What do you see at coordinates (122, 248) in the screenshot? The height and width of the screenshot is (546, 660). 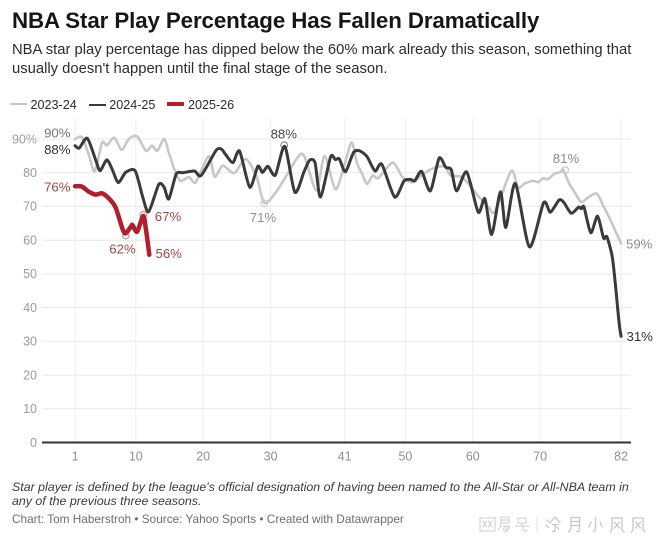 I see `svg-text: 62%` at bounding box center [122, 248].